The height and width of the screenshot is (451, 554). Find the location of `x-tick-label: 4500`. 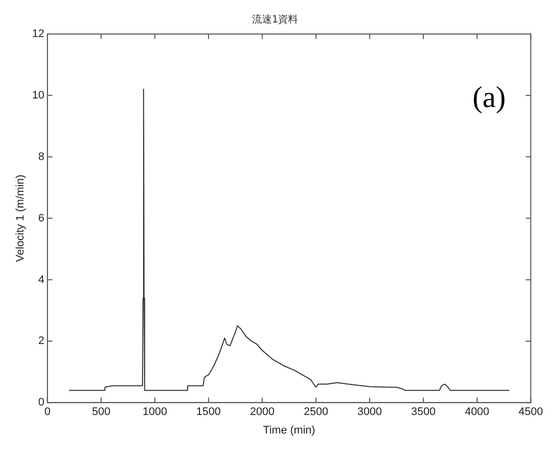

x-tick-label: 4500 is located at coordinates (531, 412).